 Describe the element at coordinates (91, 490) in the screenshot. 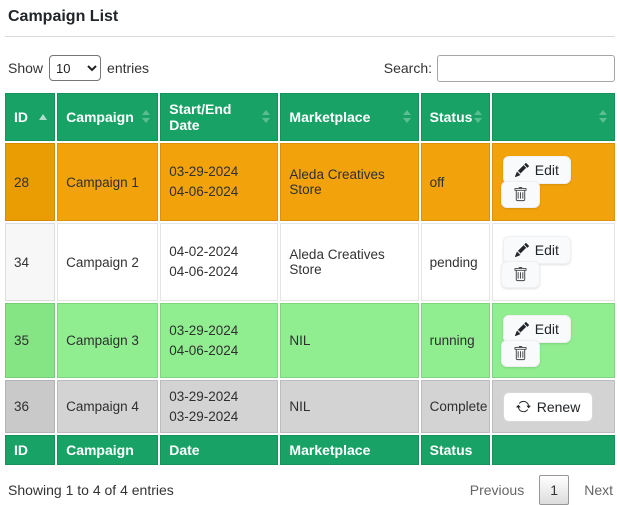

I see `entries-info: Showing 1 to 4 of 4 entries` at that location.